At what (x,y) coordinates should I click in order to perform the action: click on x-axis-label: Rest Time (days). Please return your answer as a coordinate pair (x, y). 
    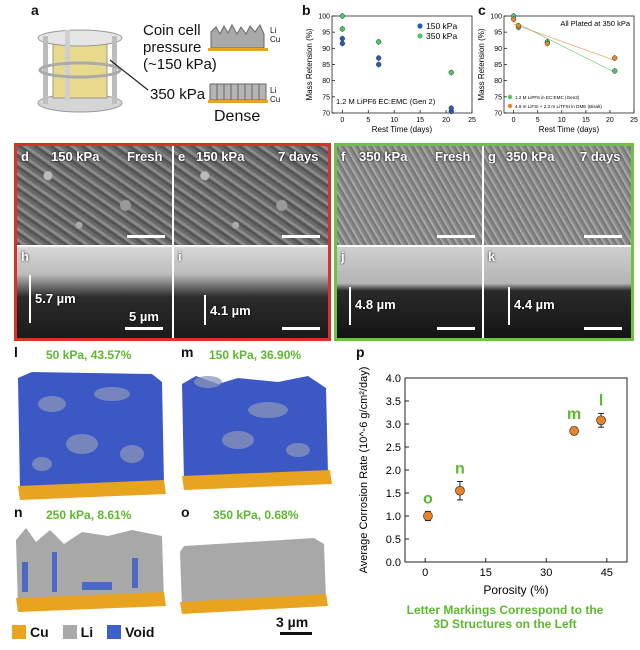
    Looking at the image, I should click on (402, 129).